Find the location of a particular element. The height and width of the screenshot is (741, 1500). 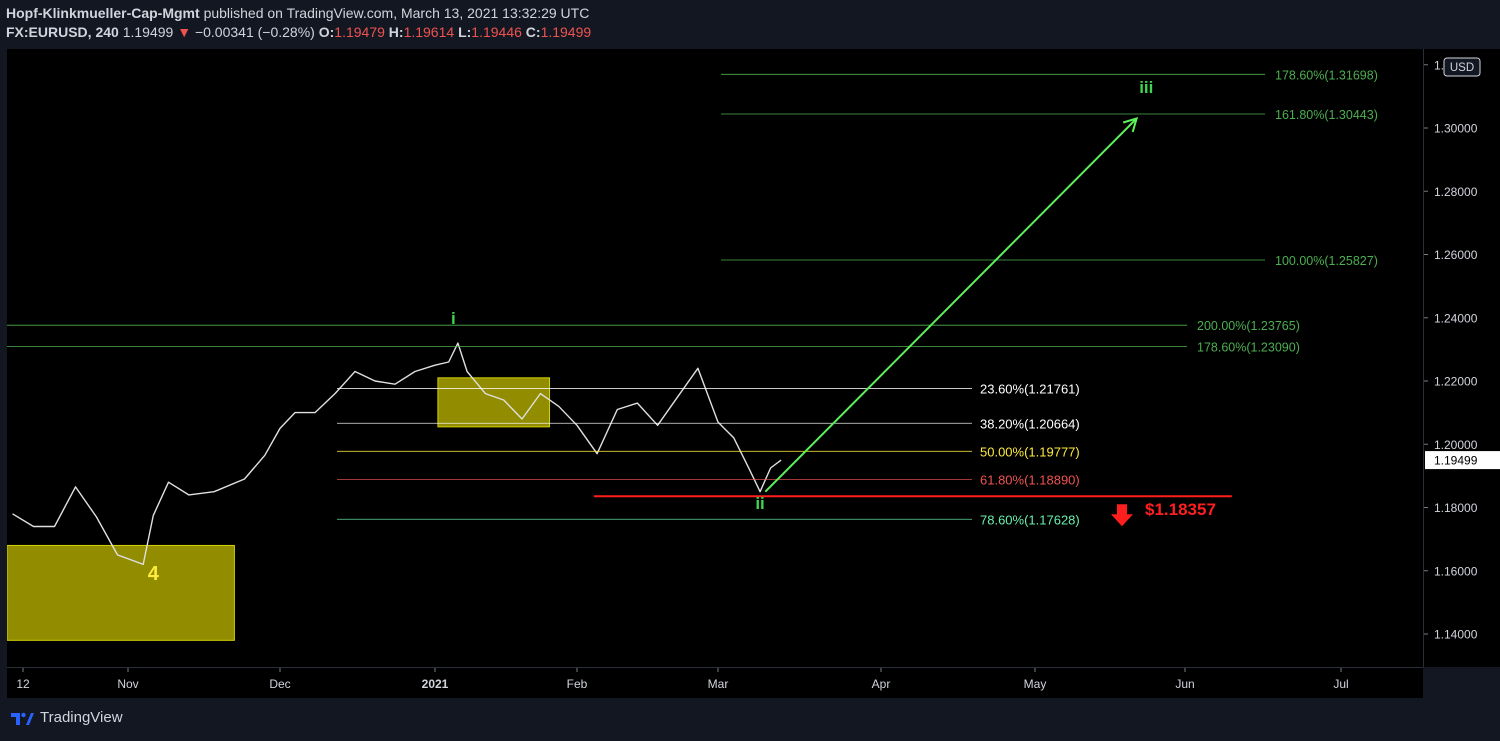

close-label: C: is located at coordinates (533, 32).